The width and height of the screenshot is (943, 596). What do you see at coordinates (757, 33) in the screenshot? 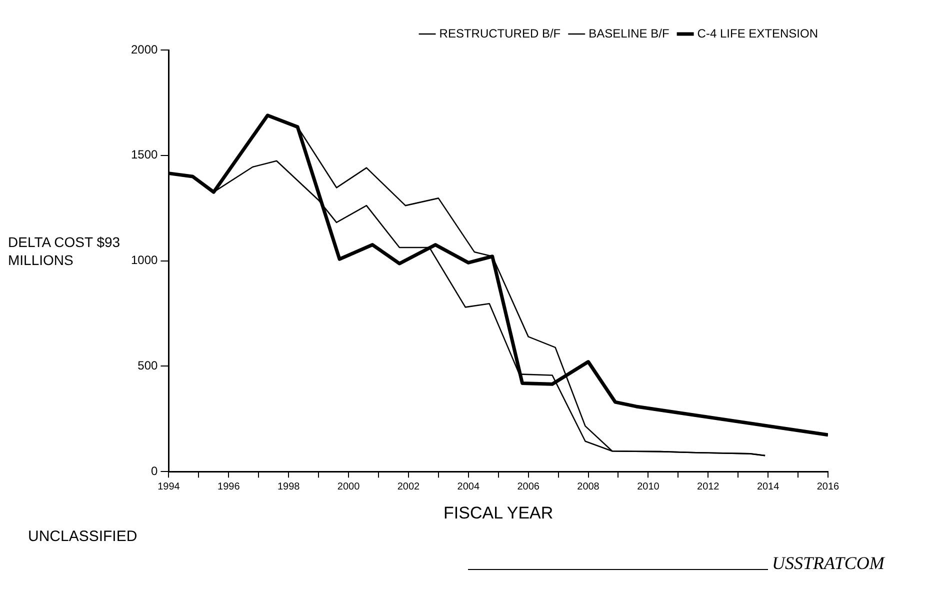
I see `legend-label: C-4 LIFE EXTENSION` at bounding box center [757, 33].